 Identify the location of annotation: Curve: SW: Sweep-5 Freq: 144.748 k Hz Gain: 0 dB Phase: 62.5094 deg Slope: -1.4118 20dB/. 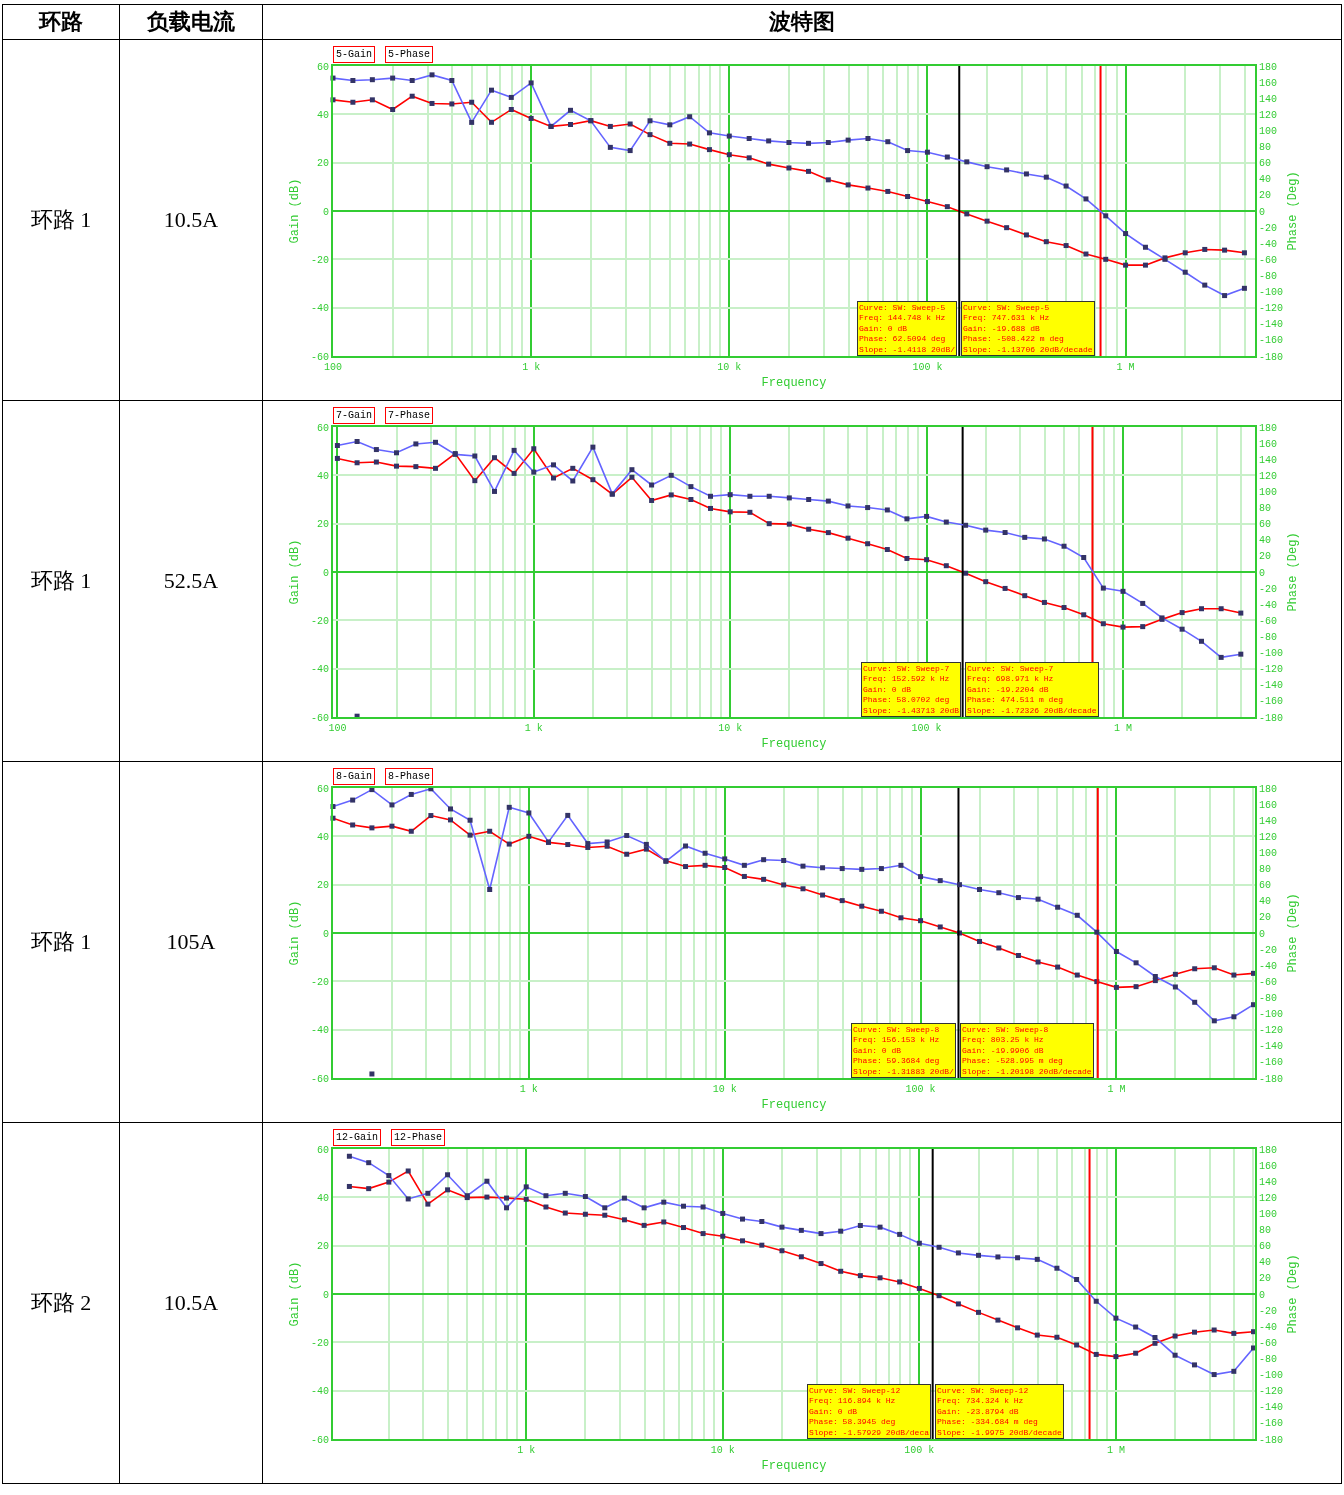
(907, 328).